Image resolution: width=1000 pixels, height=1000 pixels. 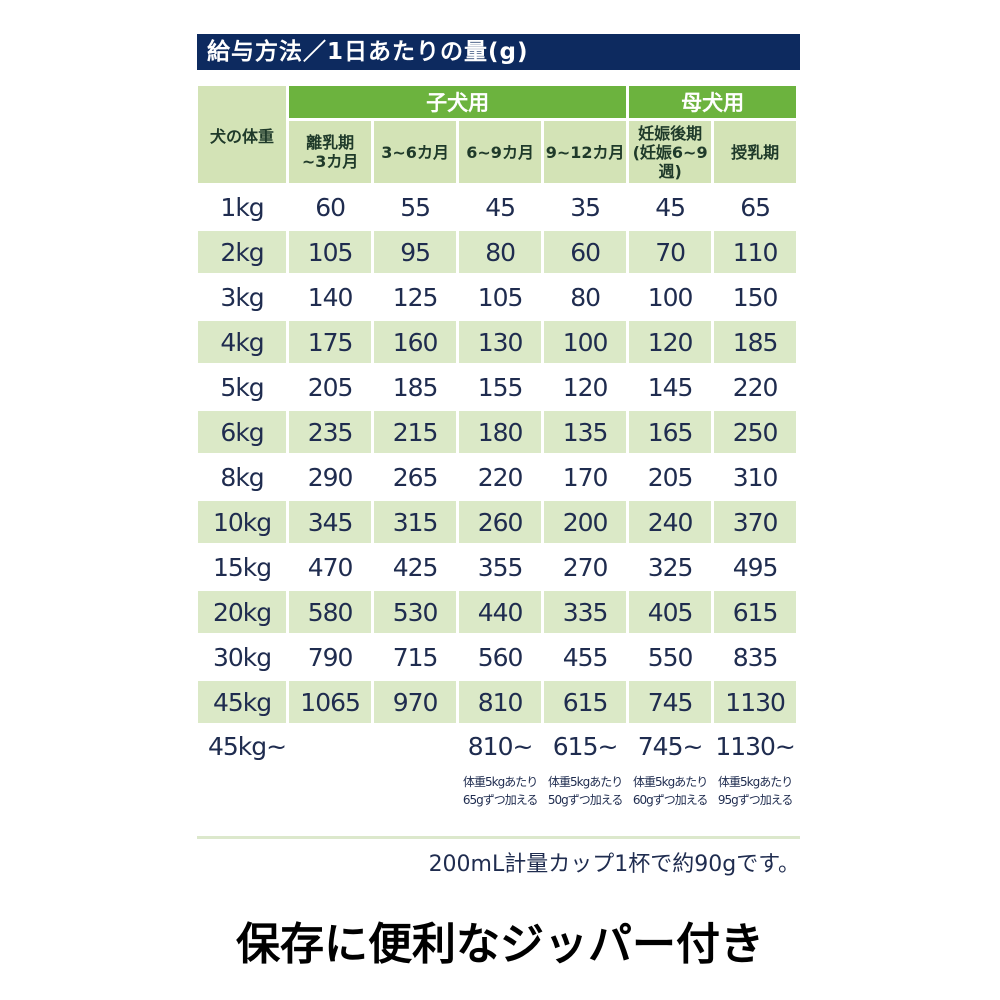 I want to click on amount-cell: 150, so click(x=755, y=297).